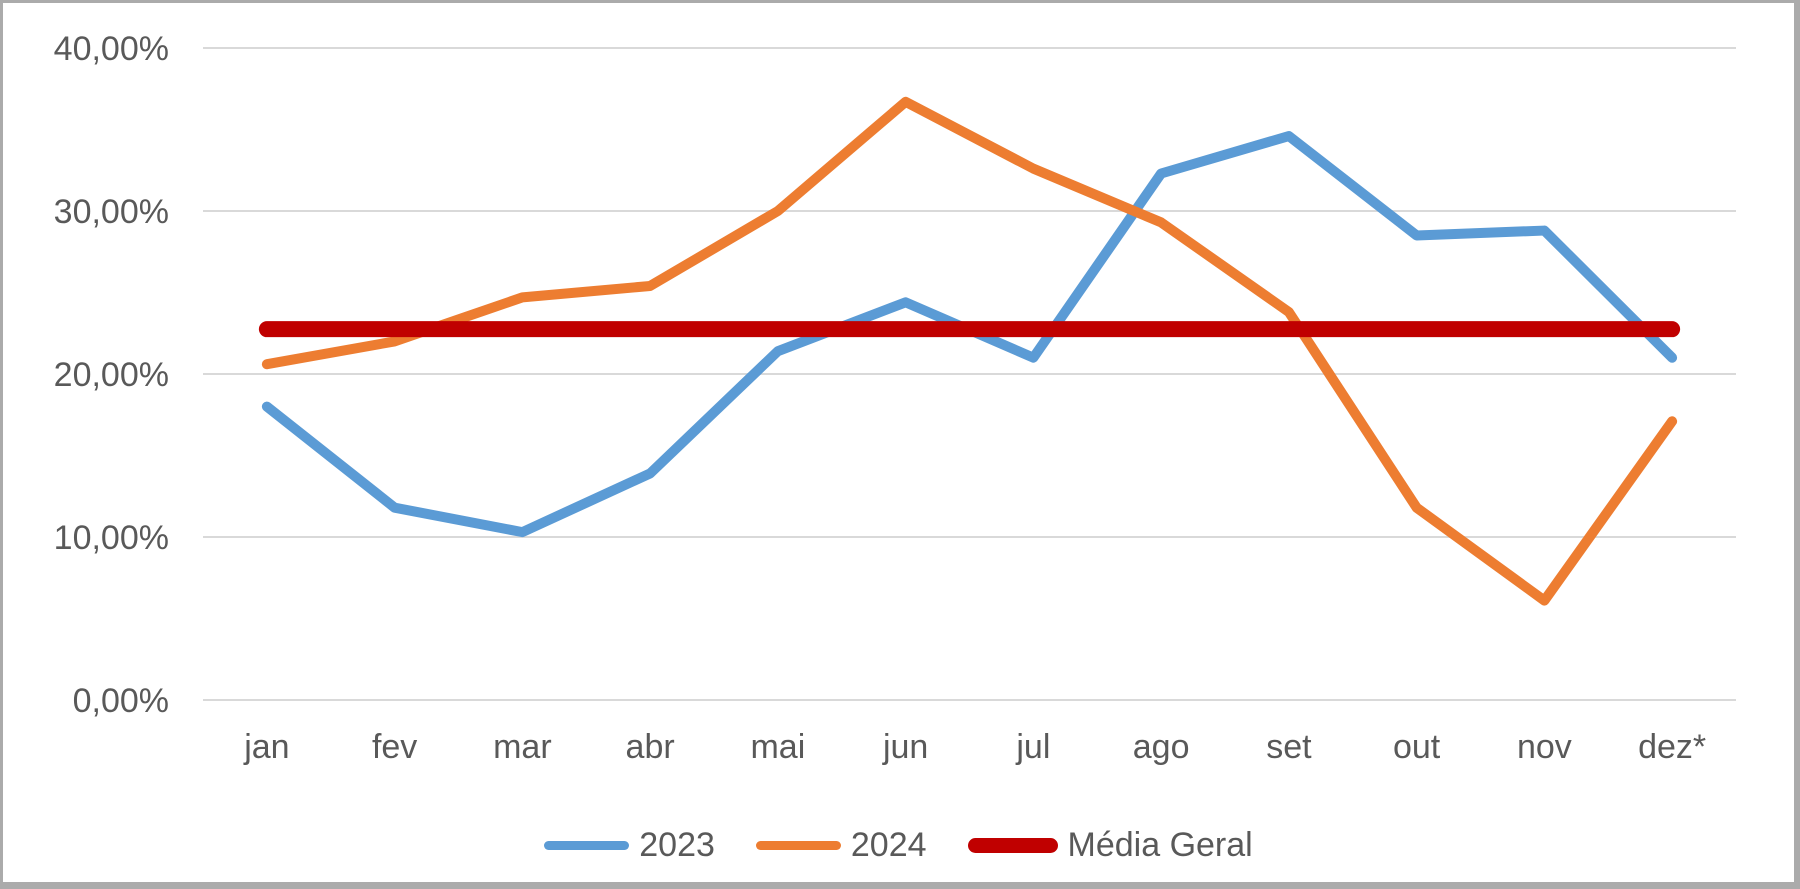 This screenshot has height=889, width=1800. I want to click on x-axis-category-label: jan, so click(266, 747).